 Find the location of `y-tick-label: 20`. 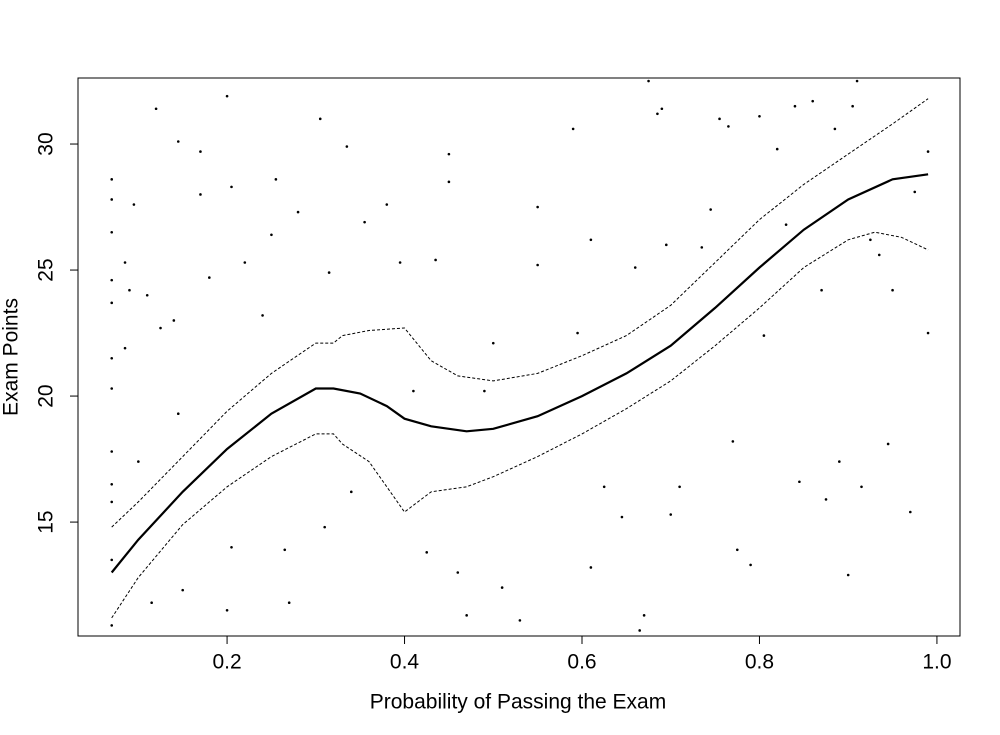

y-tick-label: 20 is located at coordinates (46, 395).